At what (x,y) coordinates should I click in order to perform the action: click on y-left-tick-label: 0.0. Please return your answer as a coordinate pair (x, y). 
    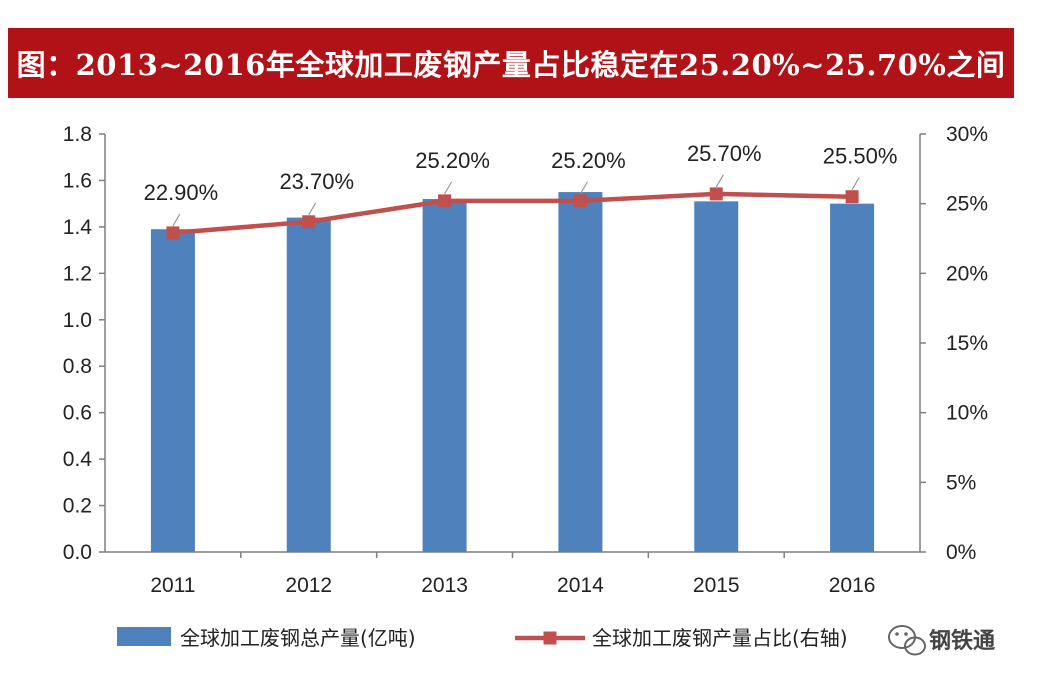
    Looking at the image, I should click on (77, 552).